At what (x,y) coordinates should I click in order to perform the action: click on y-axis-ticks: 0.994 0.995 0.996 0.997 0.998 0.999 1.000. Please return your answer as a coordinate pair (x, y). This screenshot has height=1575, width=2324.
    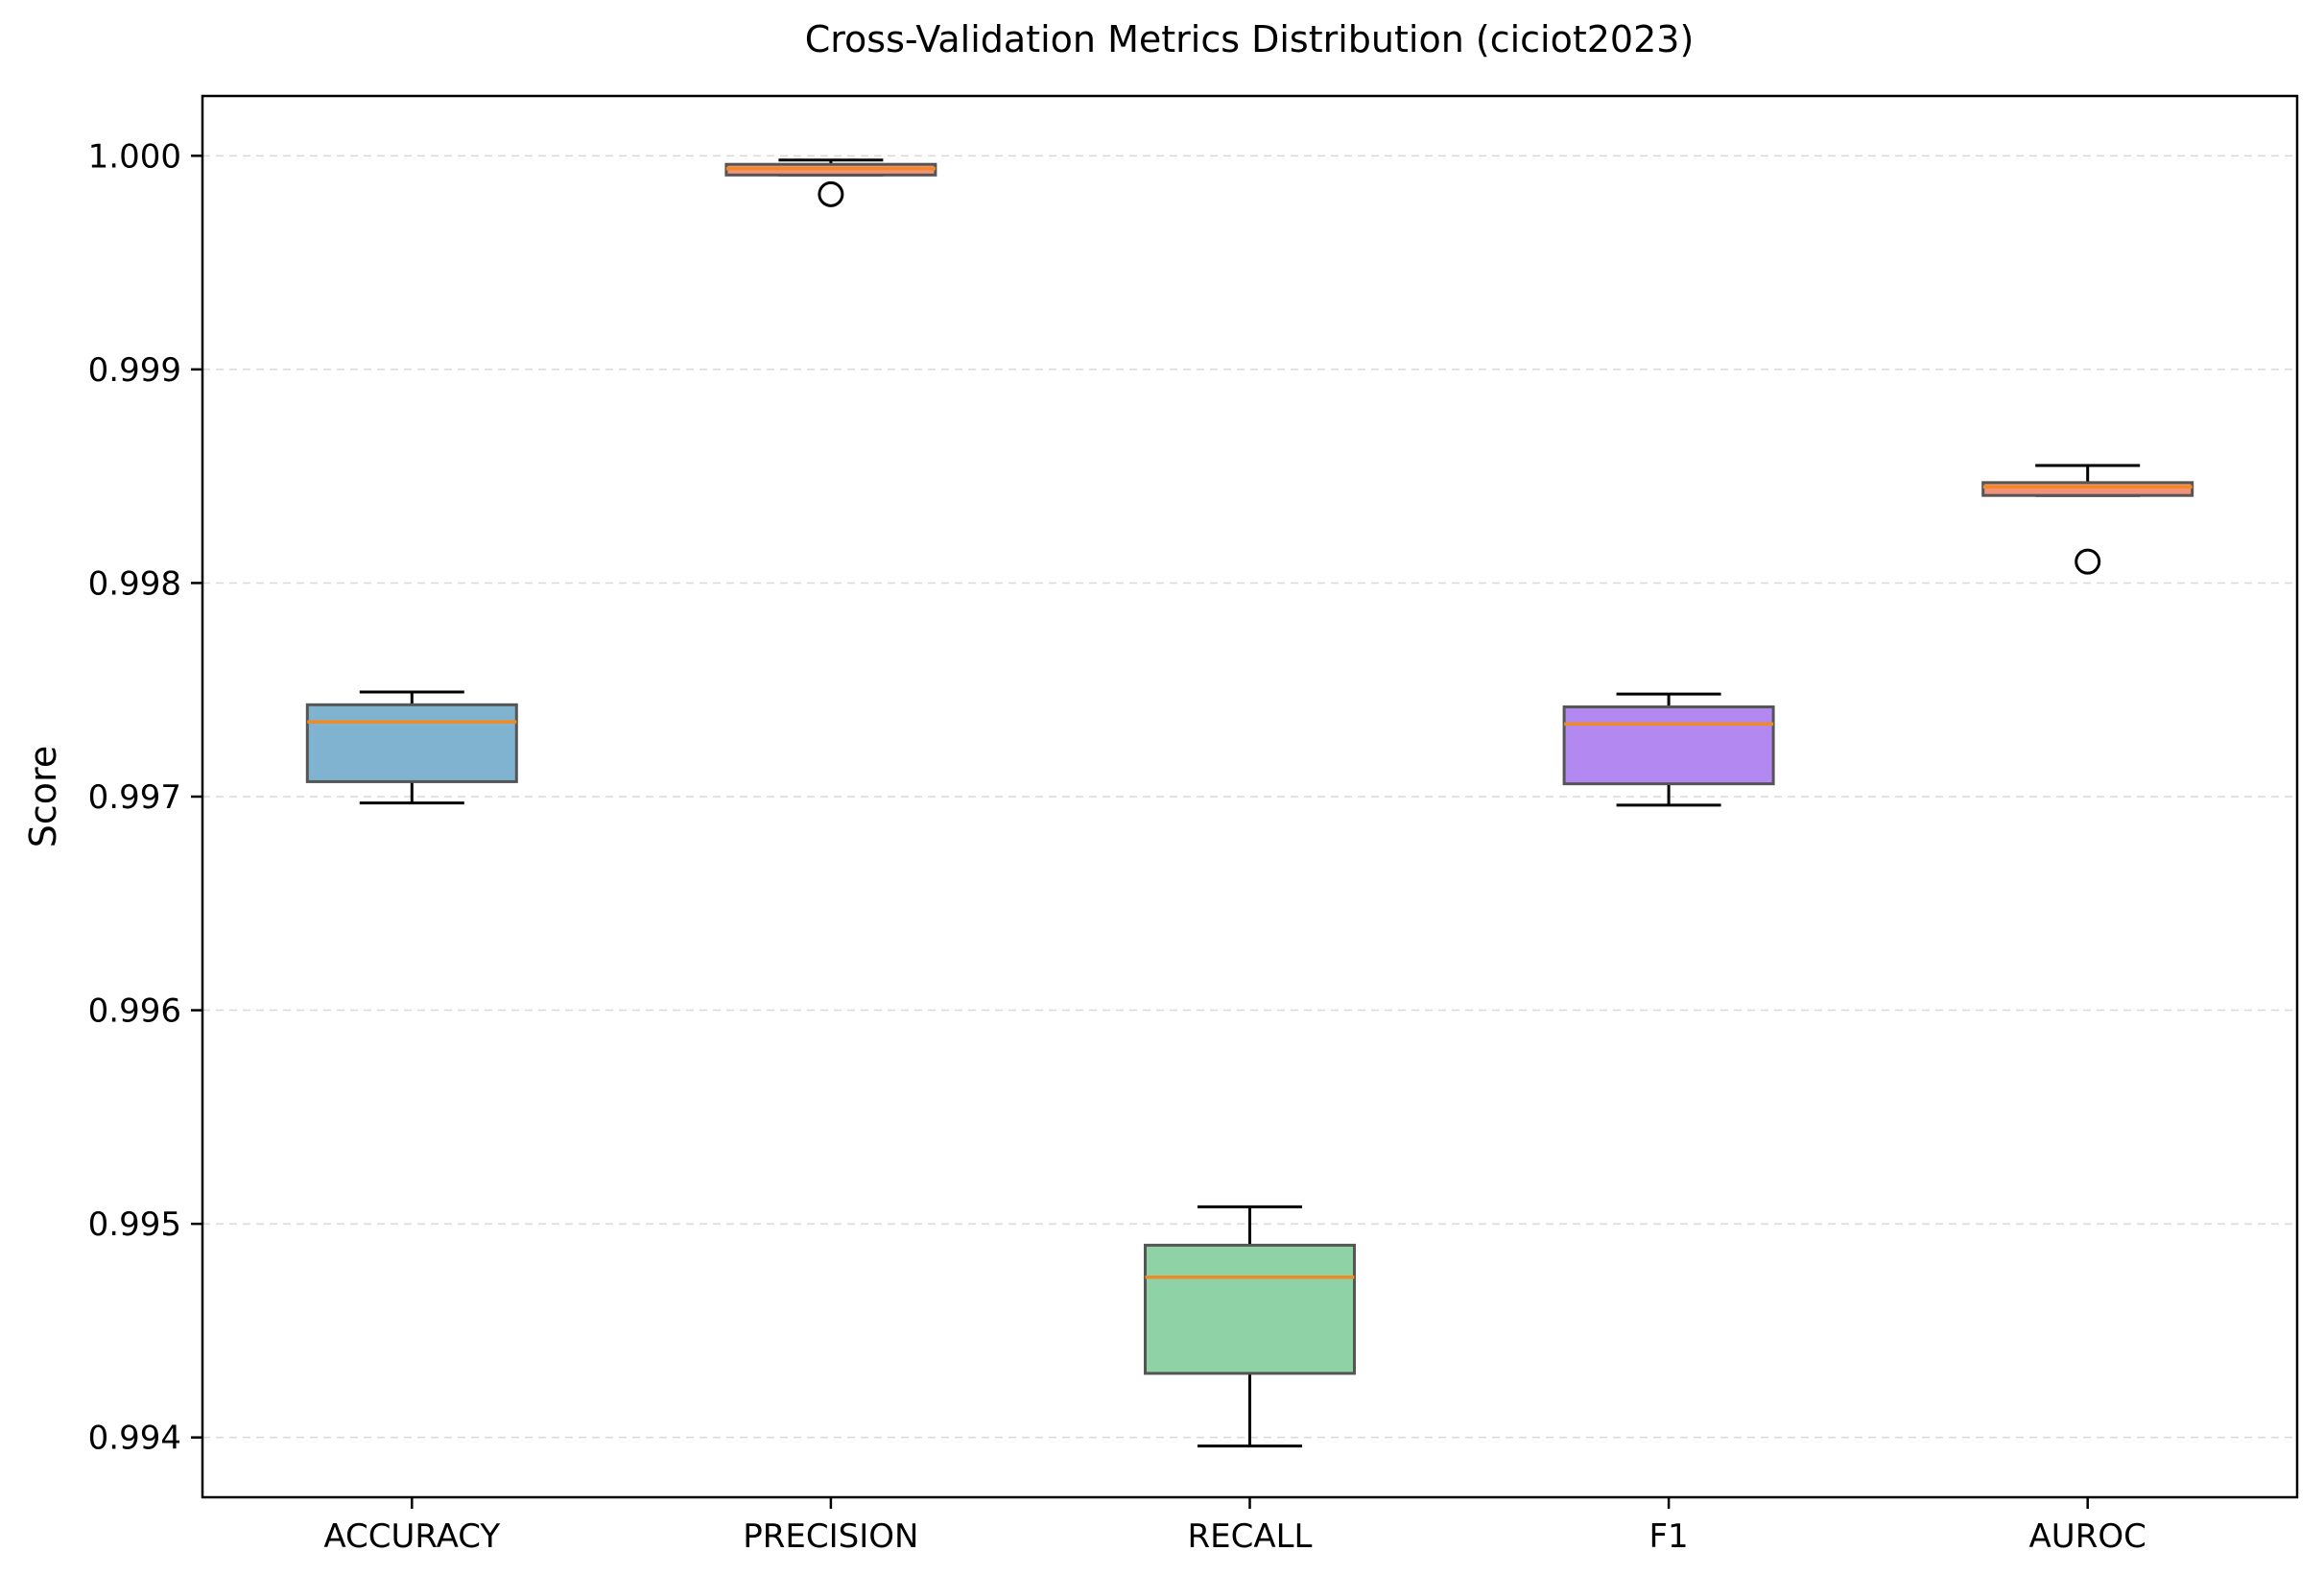
    Looking at the image, I should click on (145, 798).